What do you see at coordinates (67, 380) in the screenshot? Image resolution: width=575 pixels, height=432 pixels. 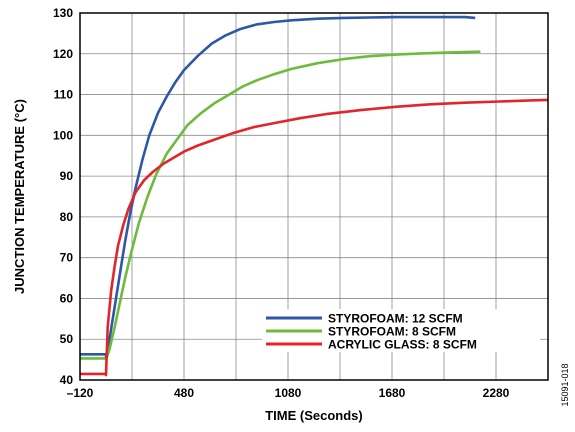 I see `y-tick-label: 40` at bounding box center [67, 380].